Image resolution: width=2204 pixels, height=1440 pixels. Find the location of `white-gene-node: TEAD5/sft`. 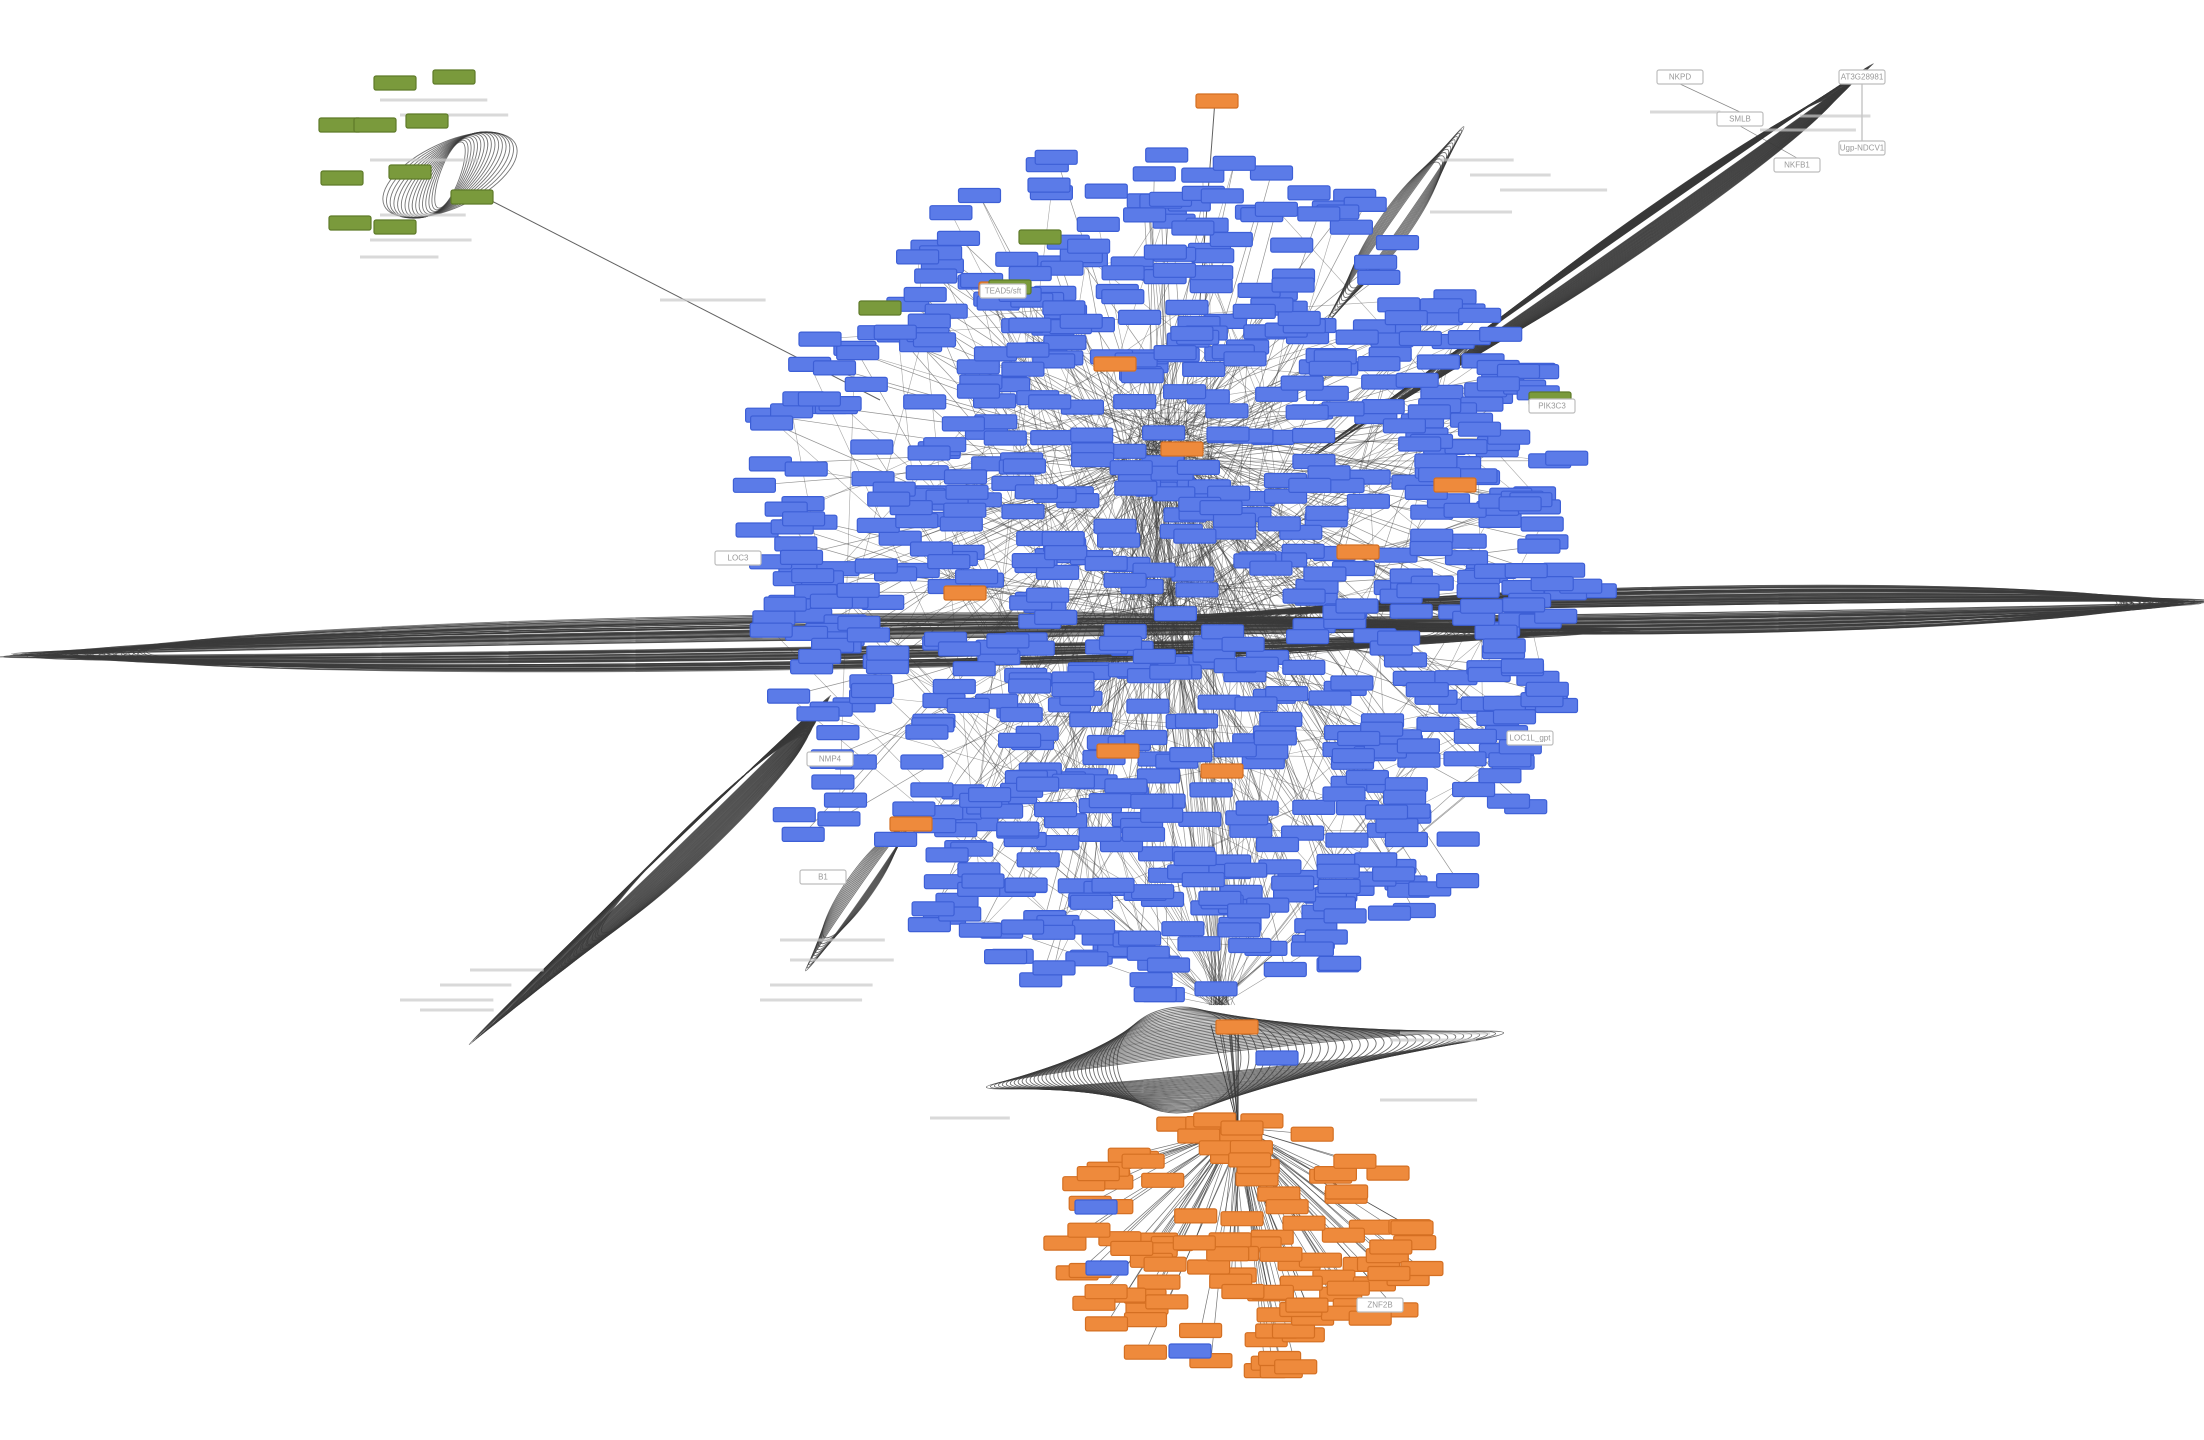

white-gene-node: TEAD5/sft is located at coordinates (1003, 291).